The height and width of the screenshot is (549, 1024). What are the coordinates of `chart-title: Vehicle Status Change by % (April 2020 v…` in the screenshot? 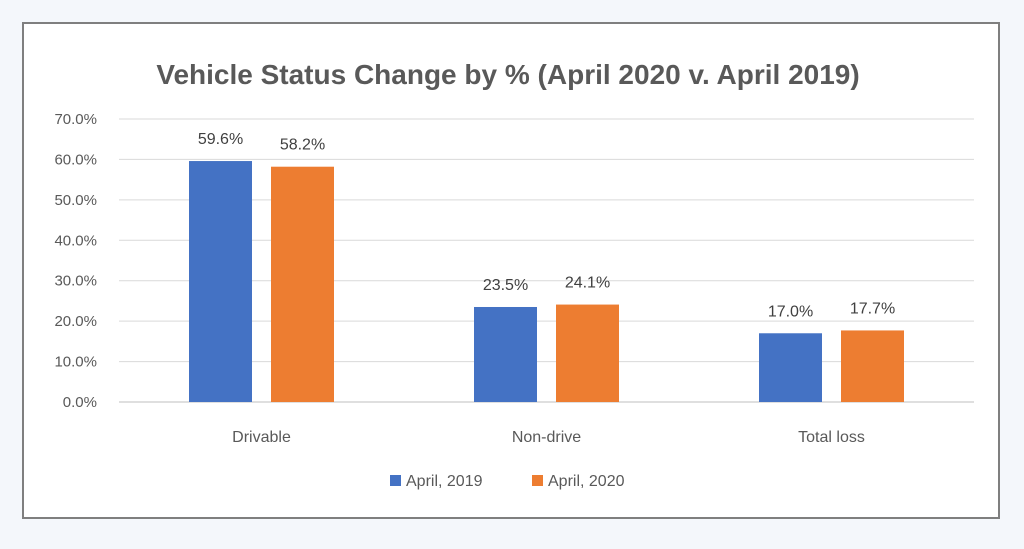 It's located at (507, 74).